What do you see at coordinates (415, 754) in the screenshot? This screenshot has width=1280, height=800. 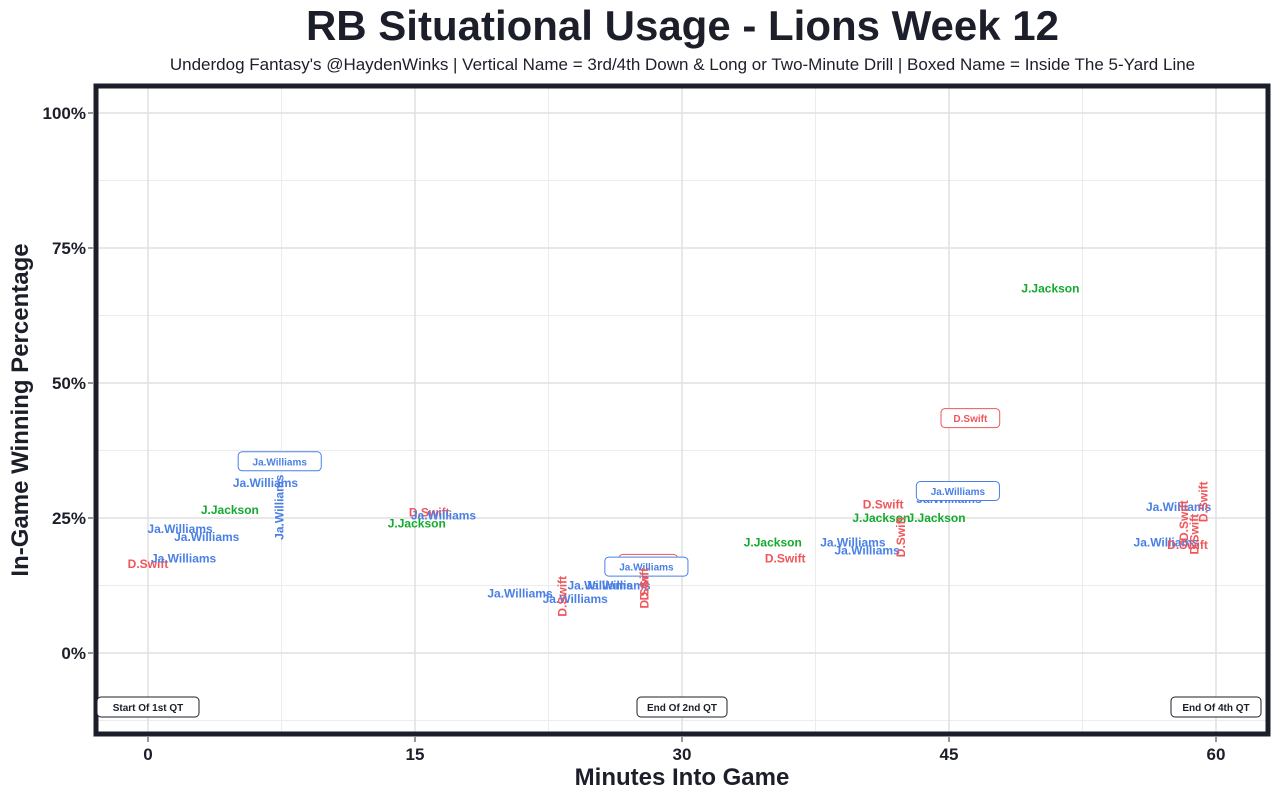 I see `x-tick-label: 15` at bounding box center [415, 754].